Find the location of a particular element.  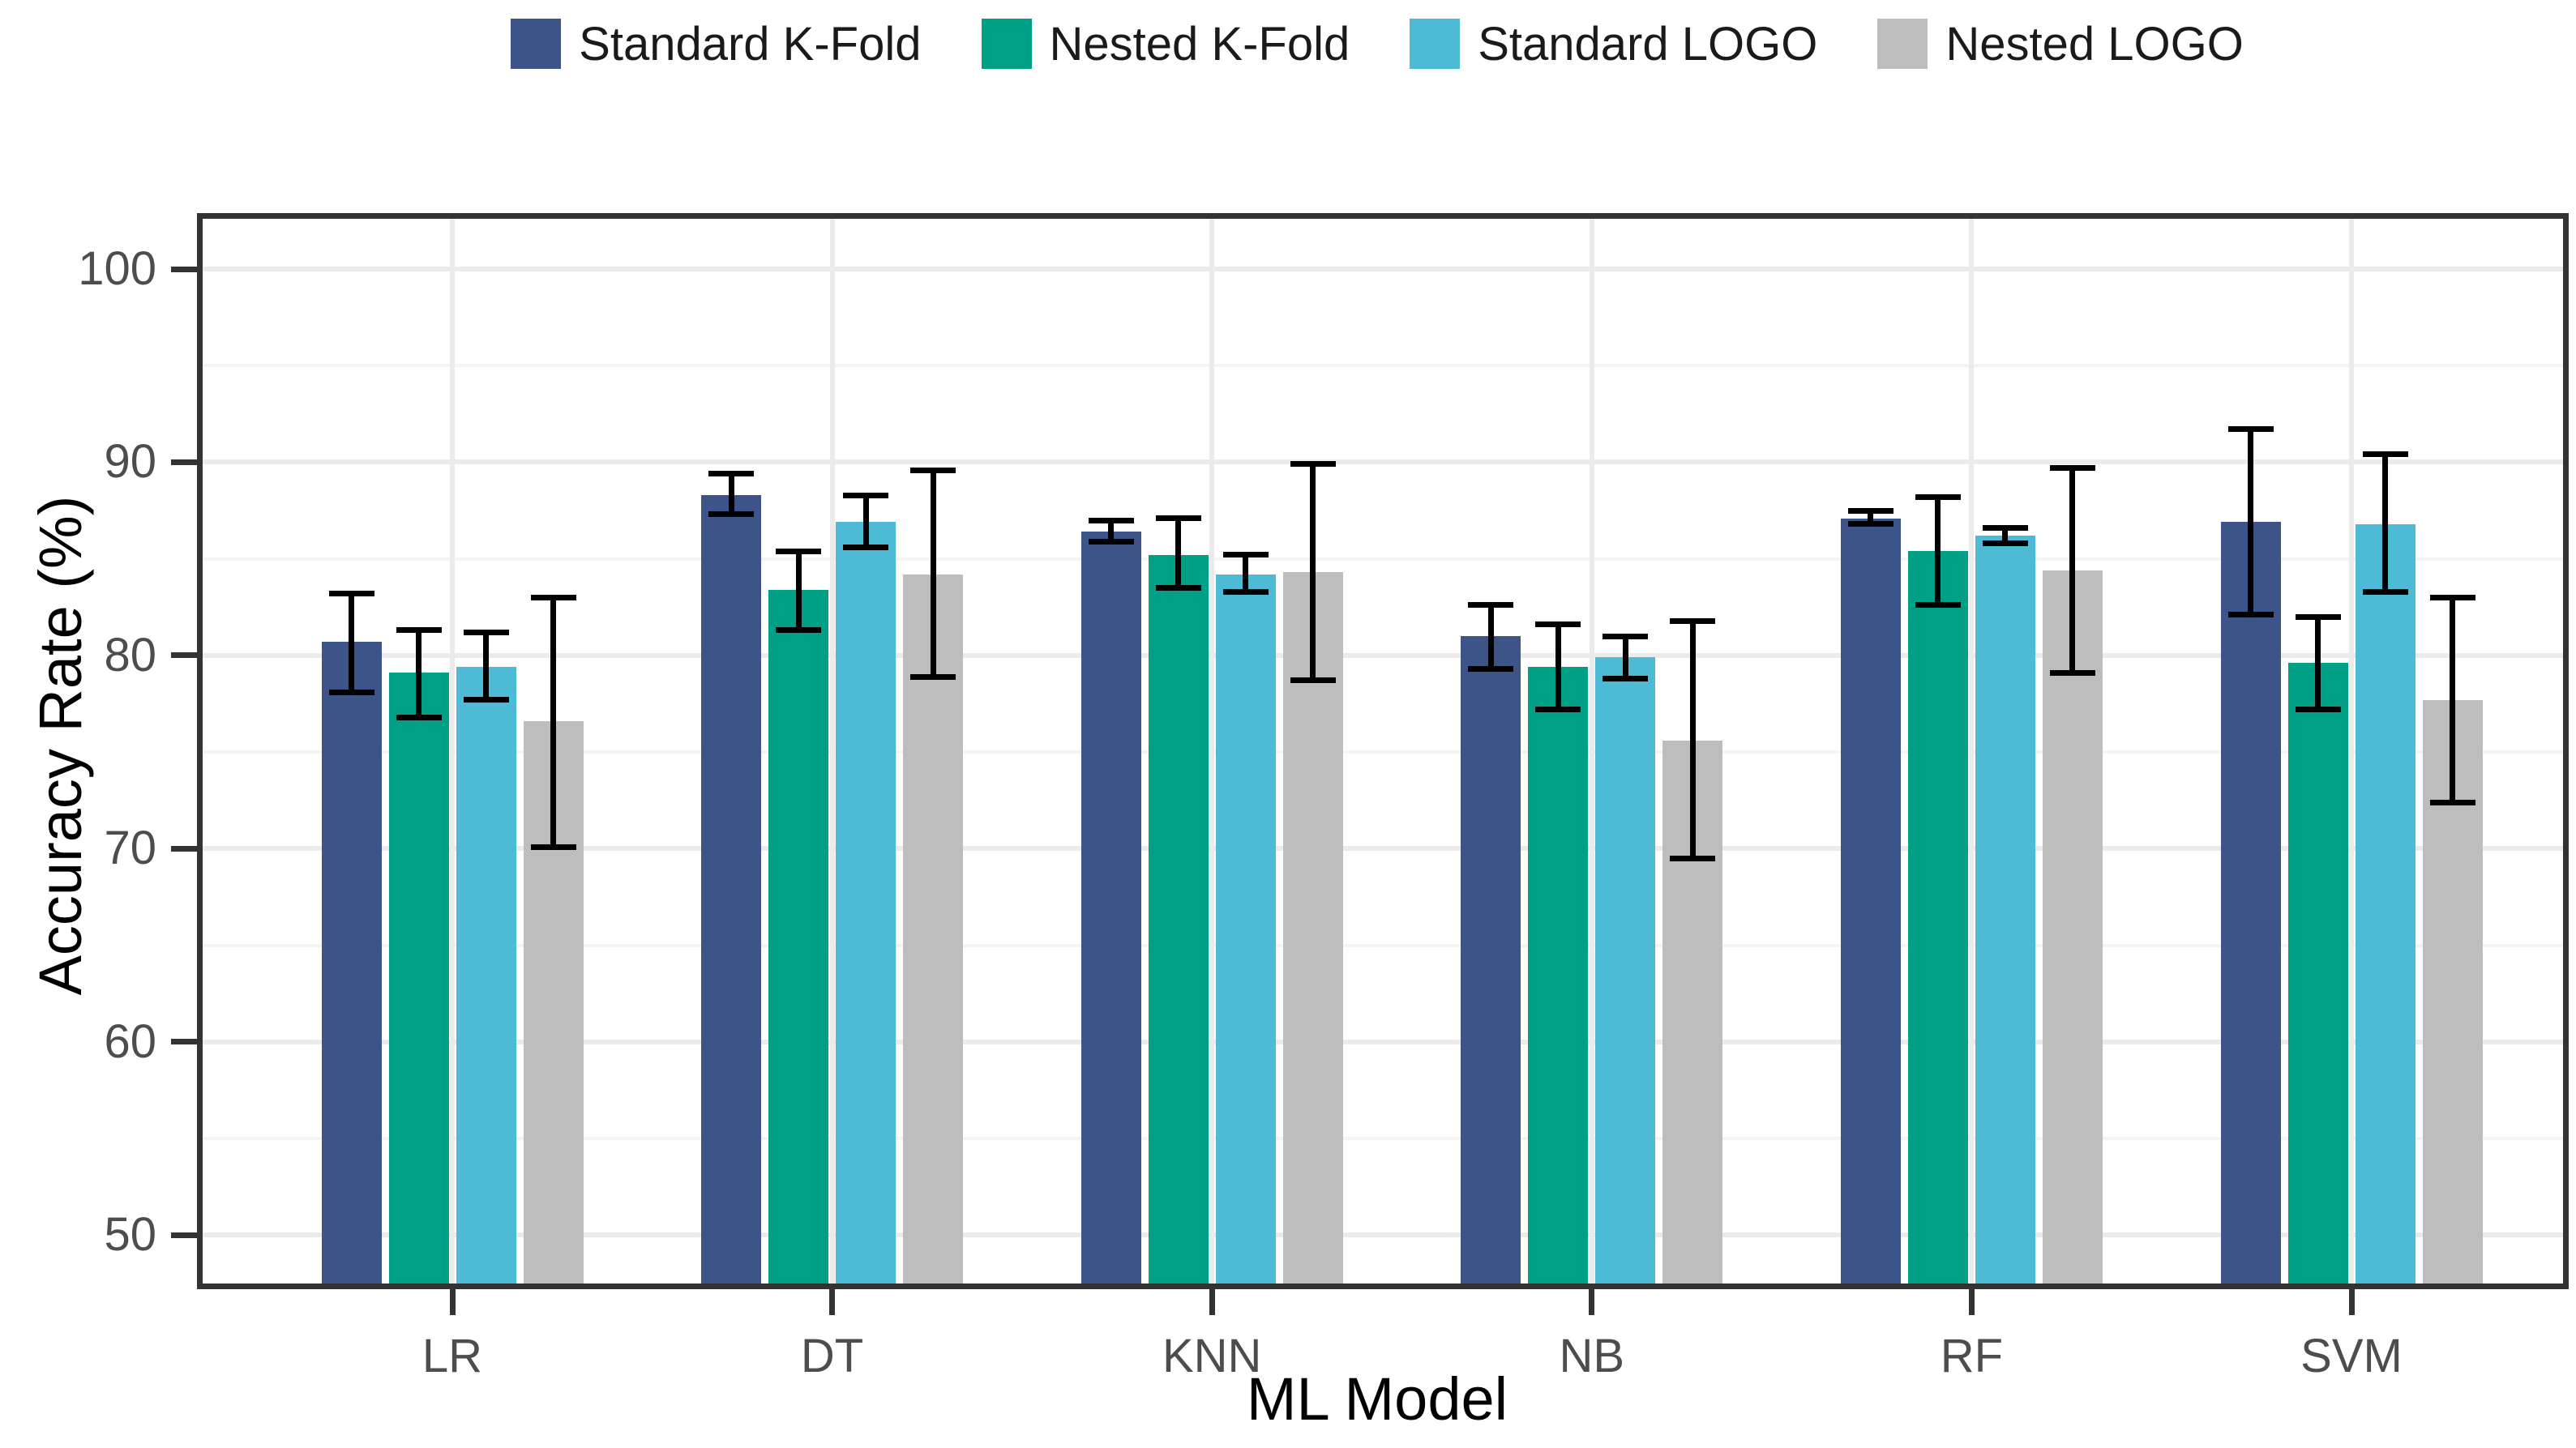

bar-DT-standard-logo is located at coordinates (866, 903).